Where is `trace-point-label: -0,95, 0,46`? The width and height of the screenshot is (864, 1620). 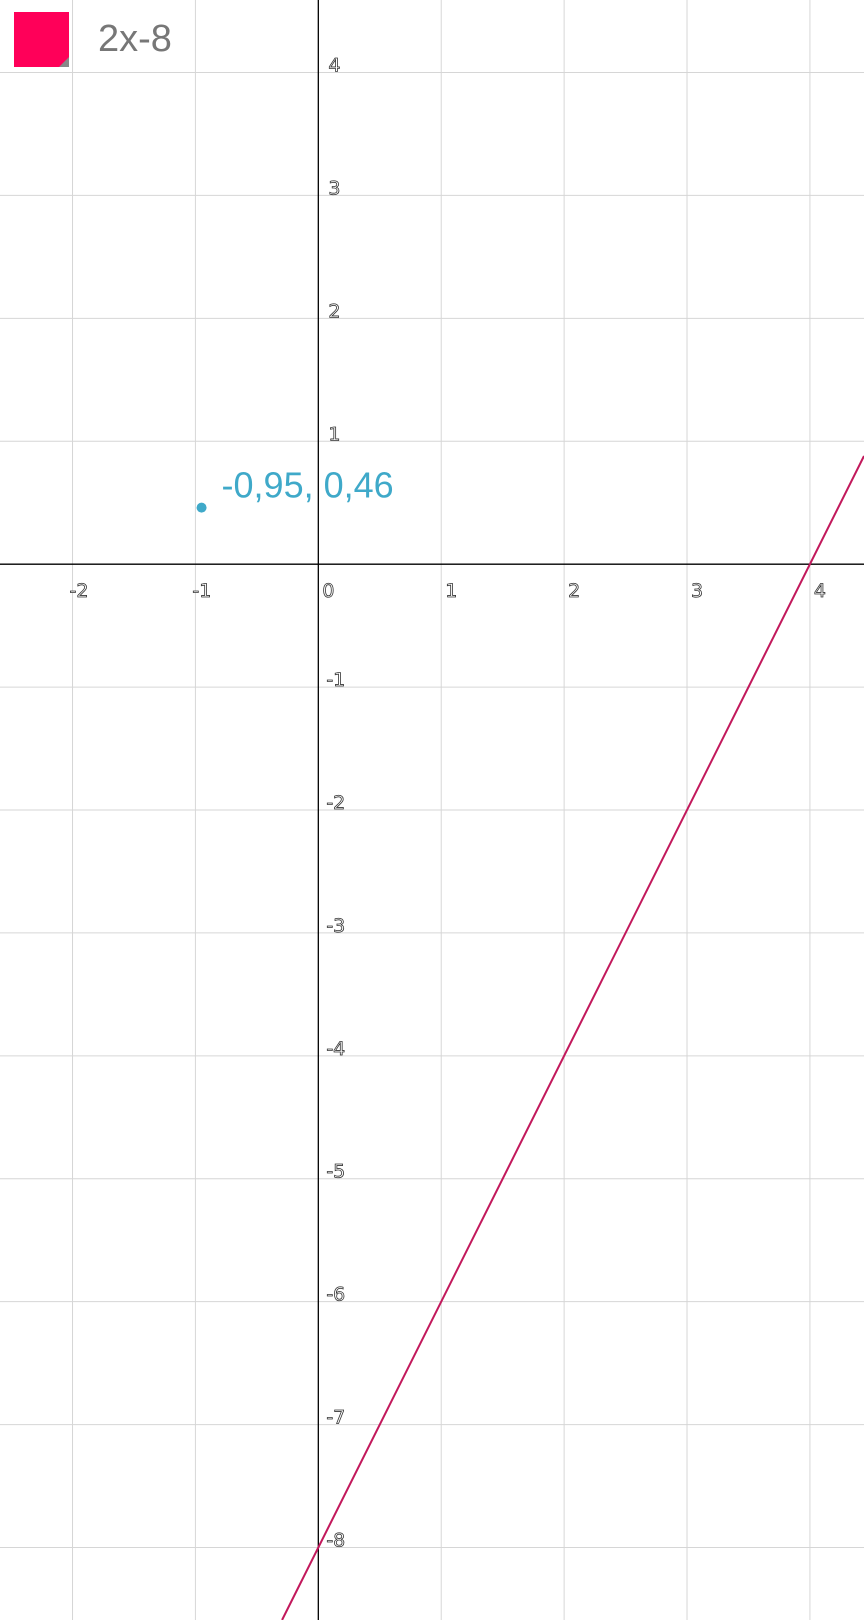 trace-point-label: -0,95, 0,46 is located at coordinates (308, 485).